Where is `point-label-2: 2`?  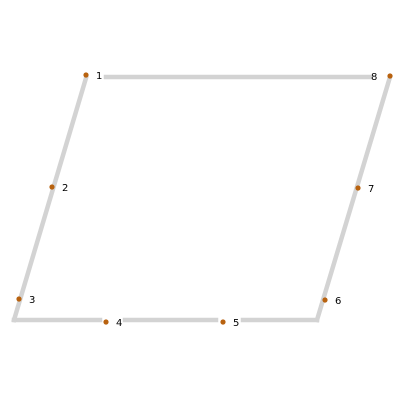
point-label-2: 2 is located at coordinates (65, 188).